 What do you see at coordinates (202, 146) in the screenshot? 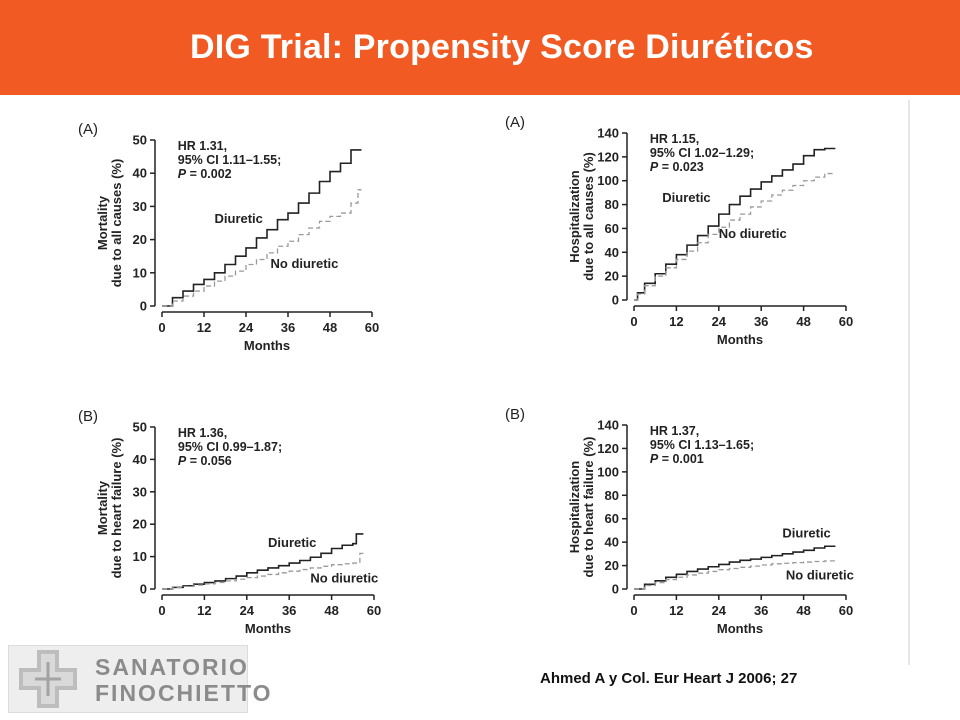
I see `hr-annotation-line: HR 1.31,` at bounding box center [202, 146].